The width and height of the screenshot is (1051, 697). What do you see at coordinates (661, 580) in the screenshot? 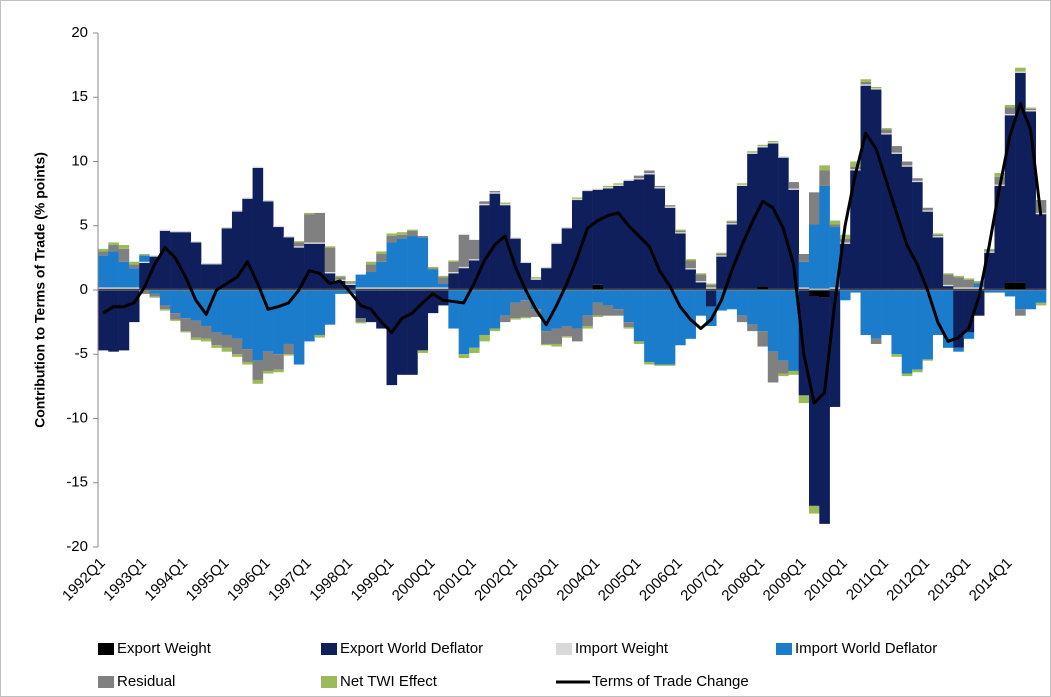
I see `x-tick-label: 2006Q1` at bounding box center [661, 580].